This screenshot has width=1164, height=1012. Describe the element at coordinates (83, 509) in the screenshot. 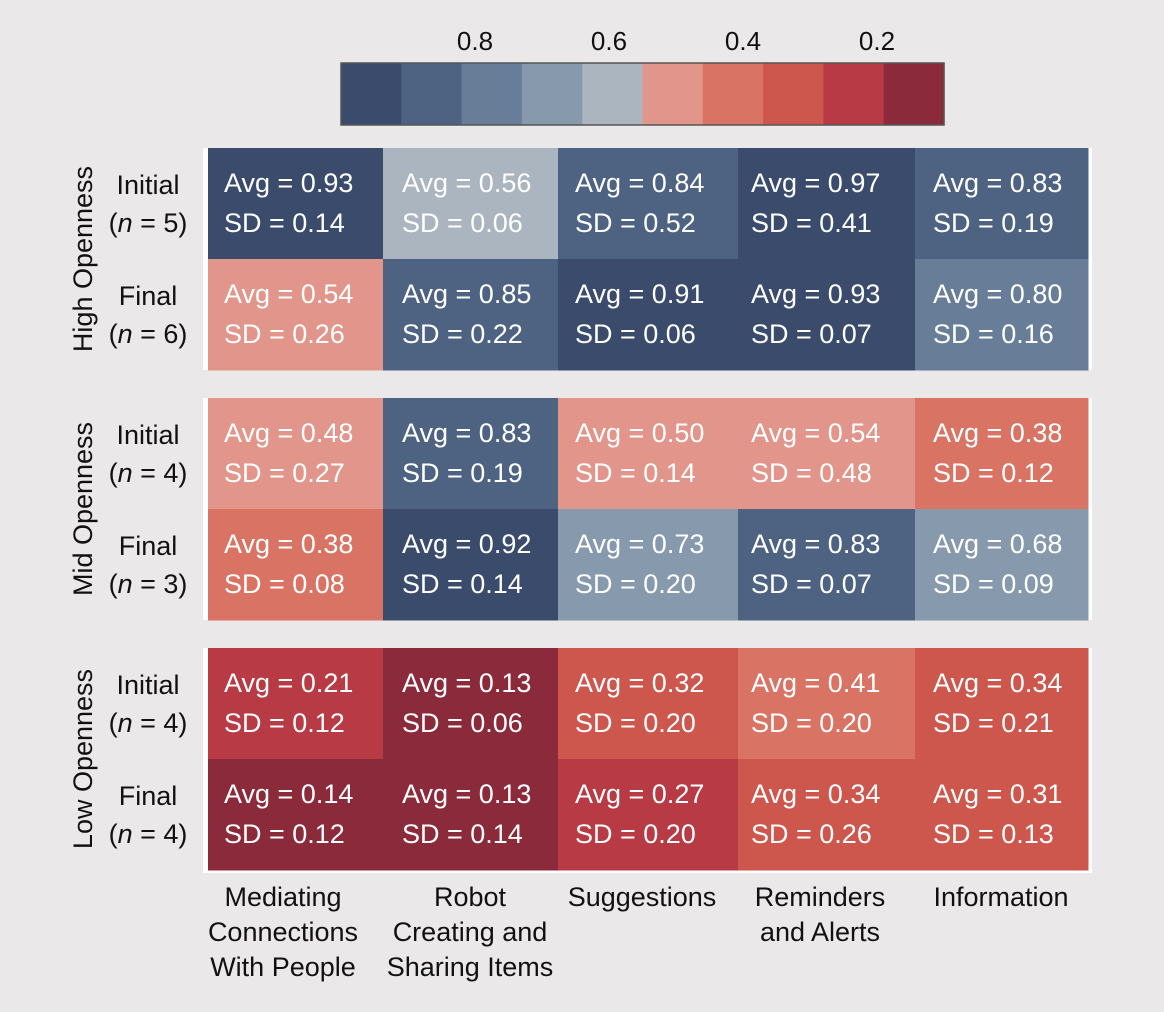

I see `group-label: Mid Openness` at that location.